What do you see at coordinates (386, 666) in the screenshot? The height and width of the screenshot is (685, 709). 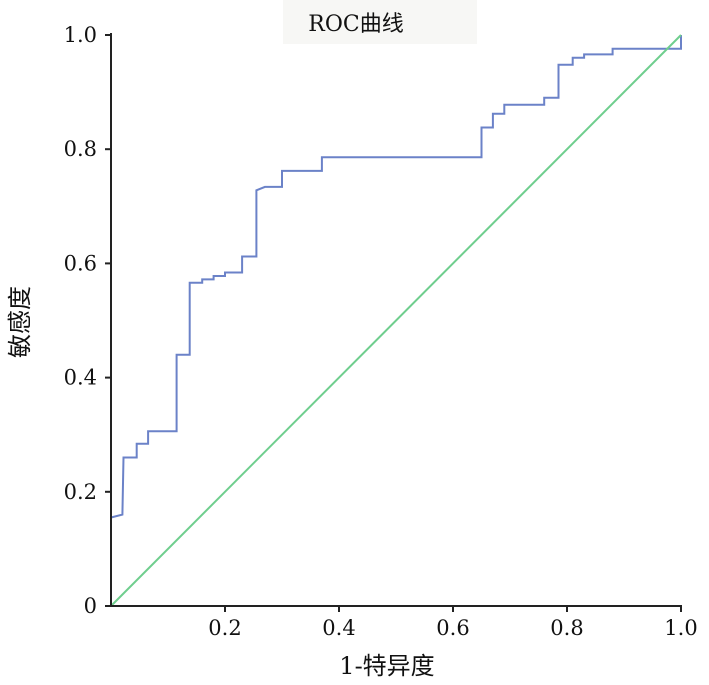 I see `x-axis-label: 1-特异度` at bounding box center [386, 666].